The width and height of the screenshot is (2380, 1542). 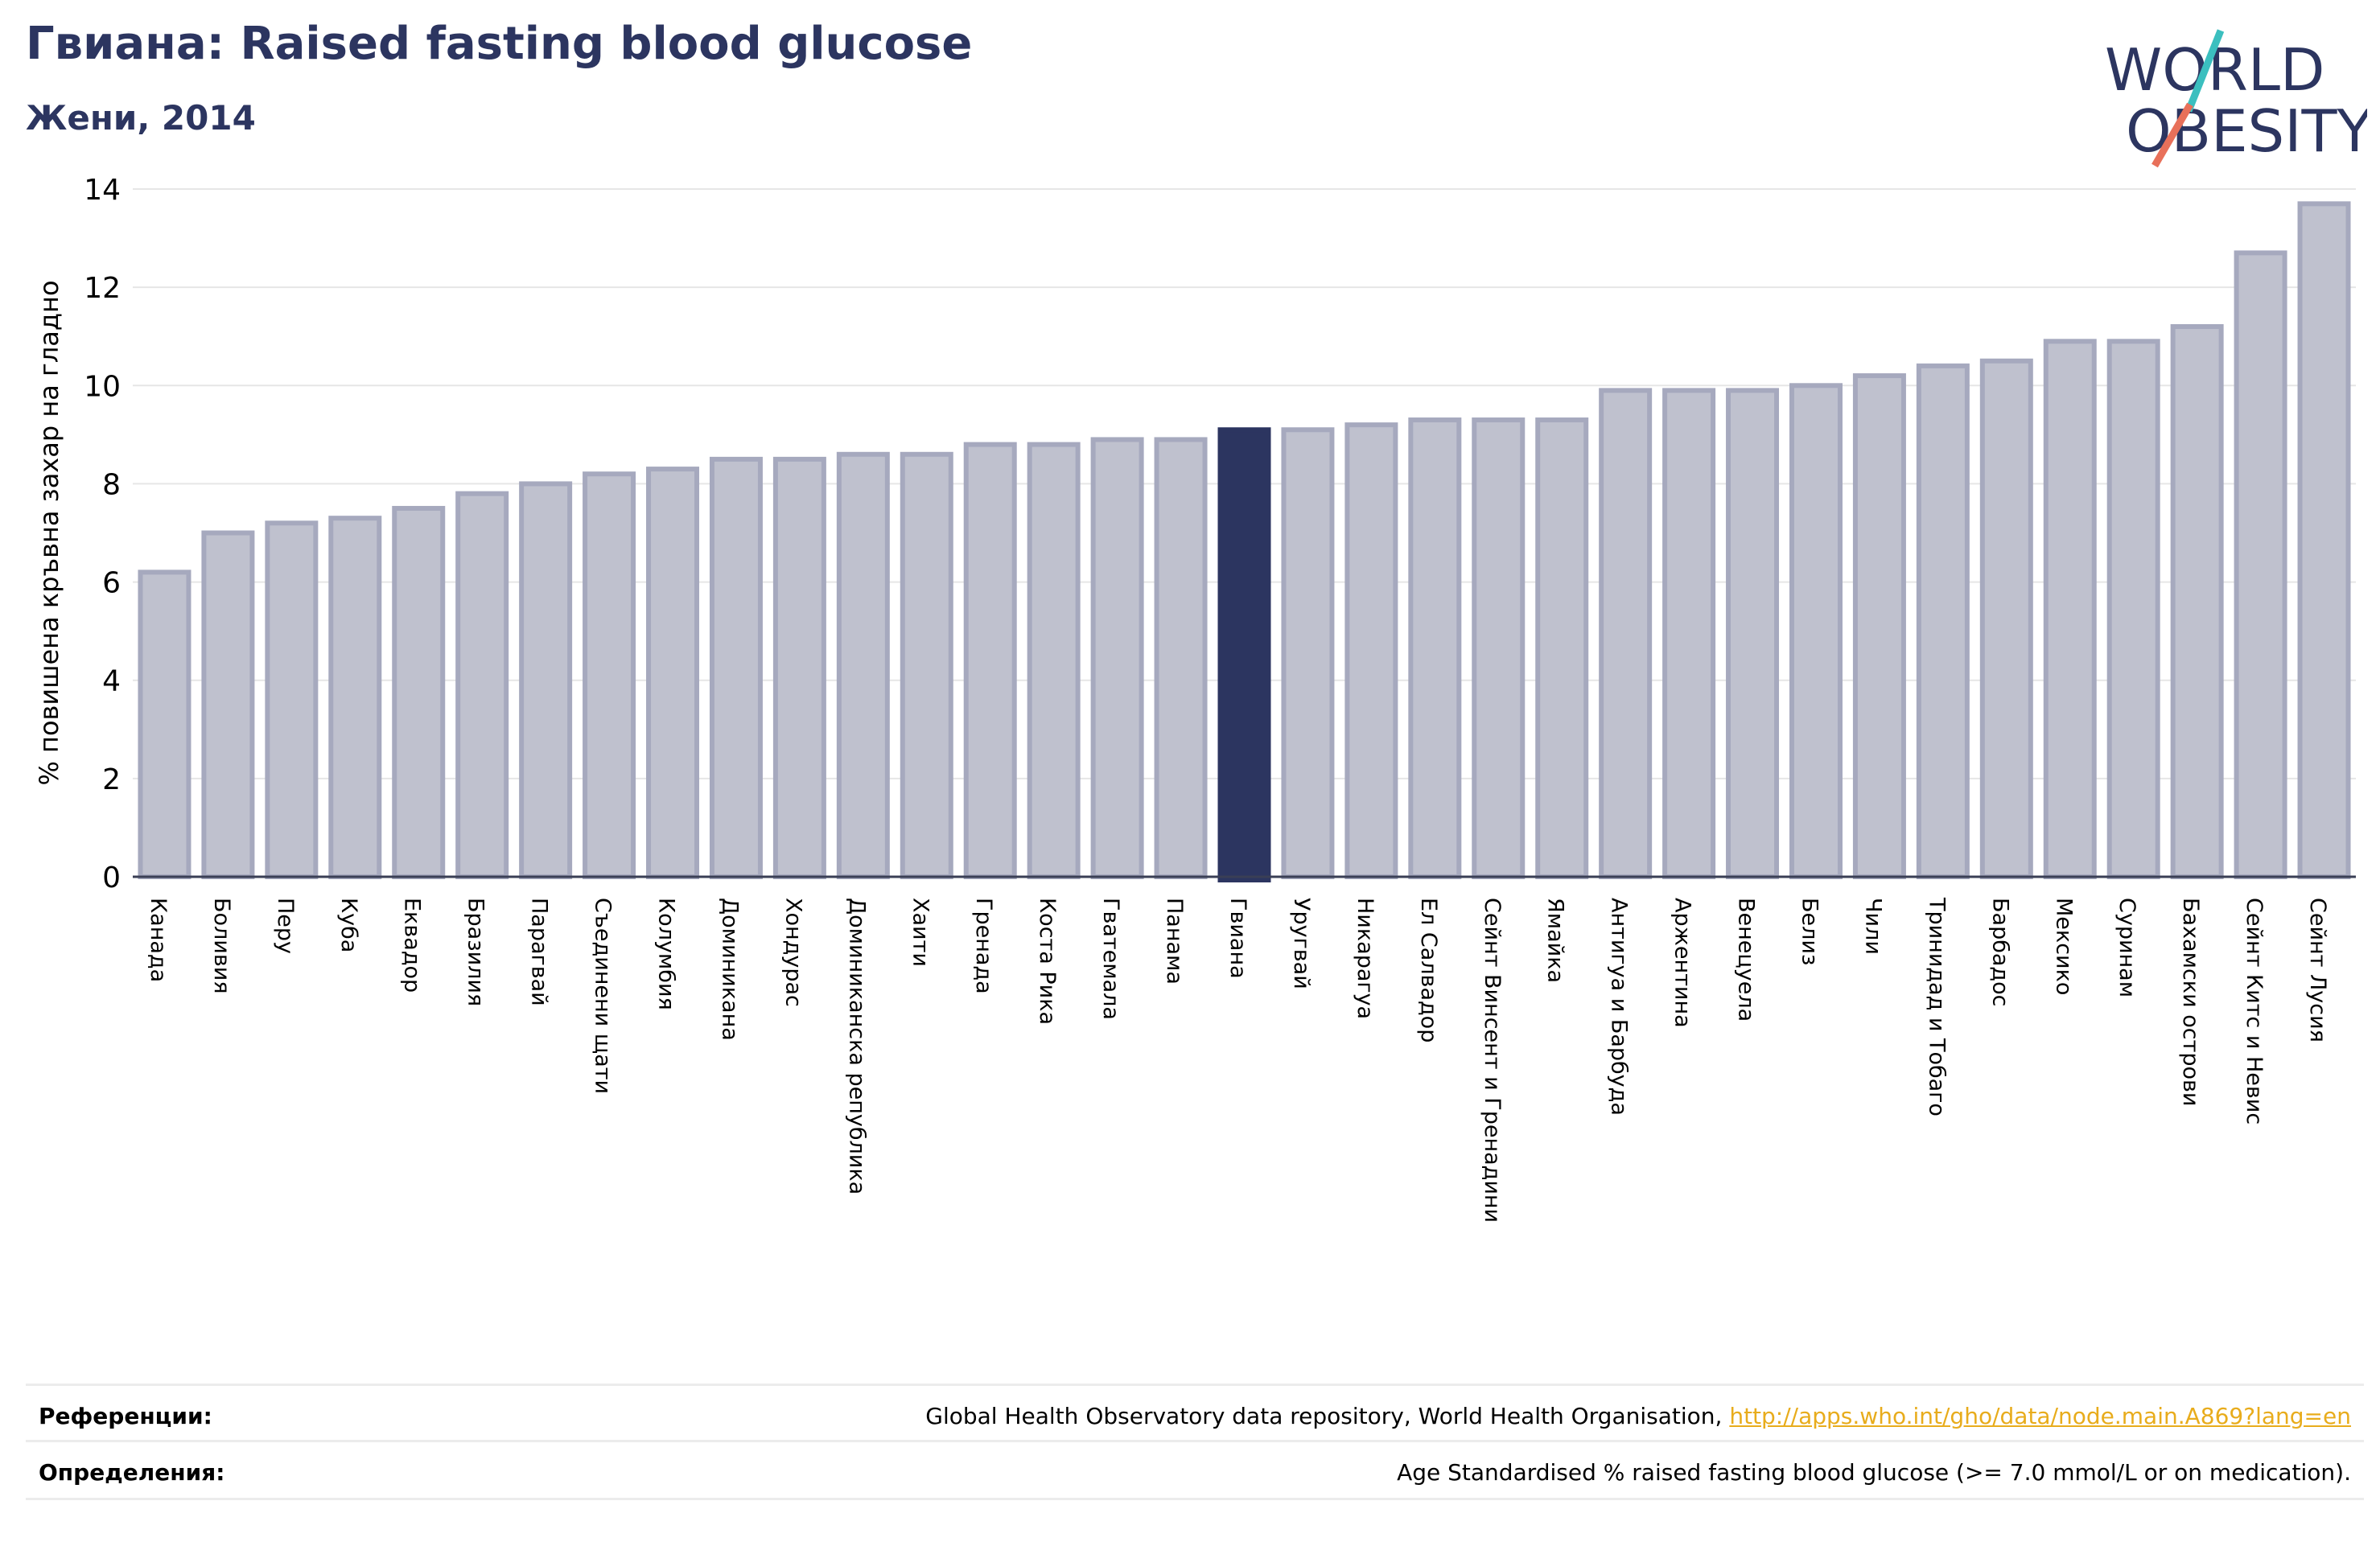 I want to click on x-tick-label: Боливия, so click(x=221, y=946).